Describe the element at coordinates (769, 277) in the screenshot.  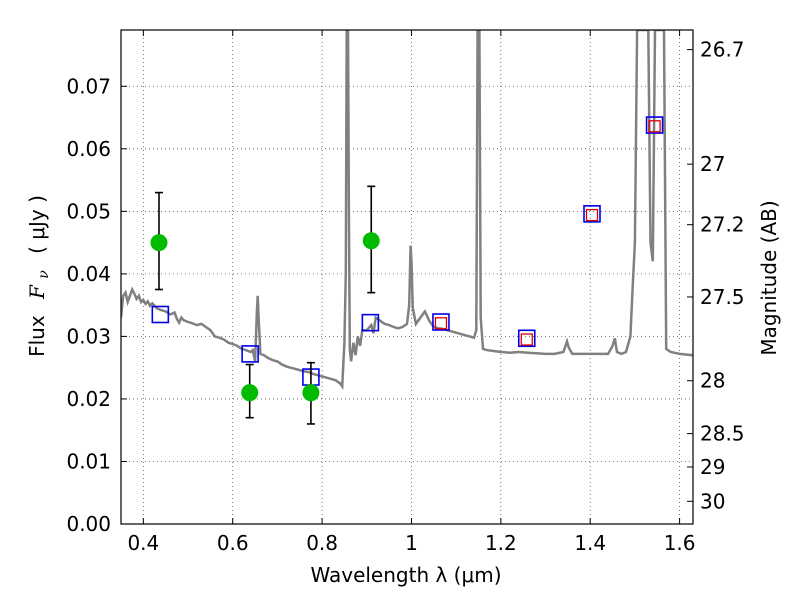
I see `y-axis-label-right: Magnitude (AB)` at that location.